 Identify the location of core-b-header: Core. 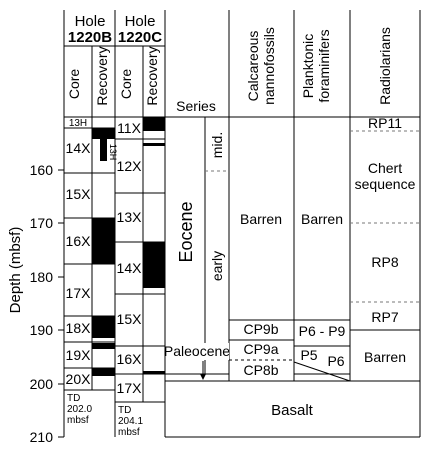
(74, 84).